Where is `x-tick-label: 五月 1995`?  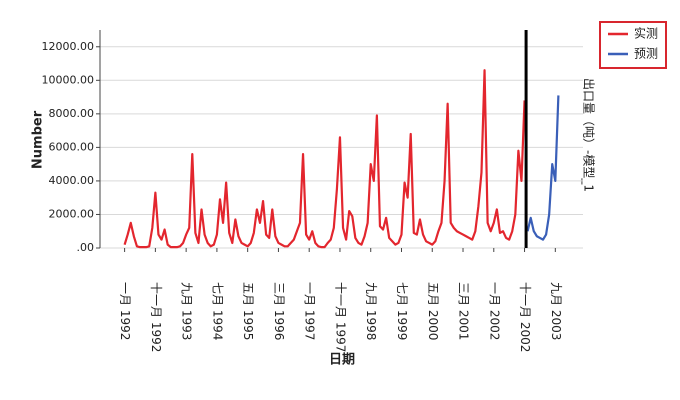
x-tick-label: 五月 1995 is located at coordinates (248, 311).